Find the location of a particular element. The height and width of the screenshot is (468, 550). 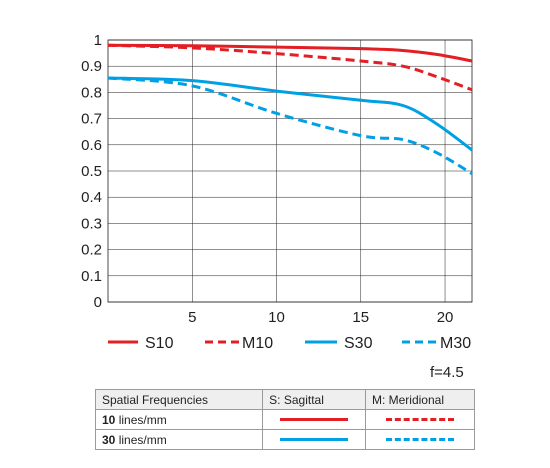

legend-label-m10: M10 is located at coordinates (257, 343).